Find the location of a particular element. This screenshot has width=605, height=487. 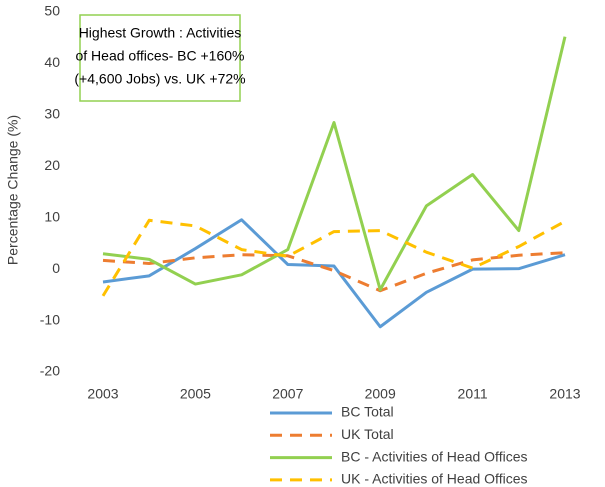

x-tick-label: 2007 is located at coordinates (287, 394).